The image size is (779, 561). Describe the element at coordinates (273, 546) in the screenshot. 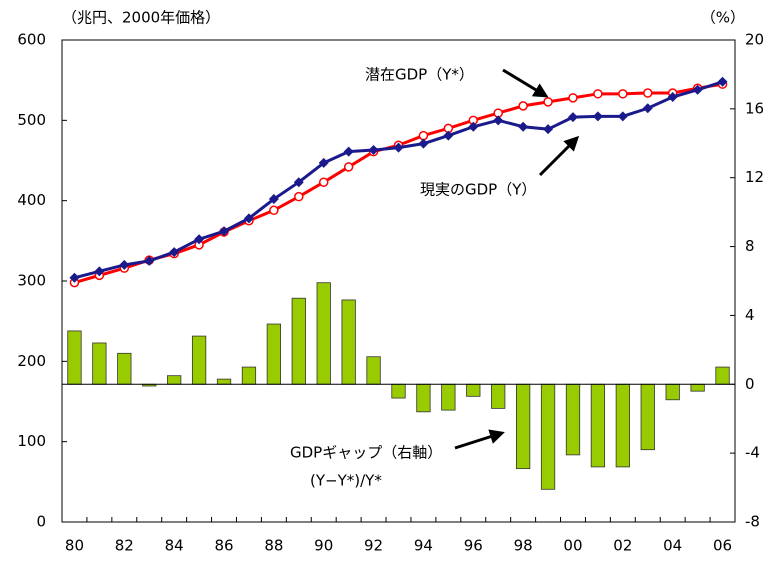

I see `x-tick-label: 88` at that location.